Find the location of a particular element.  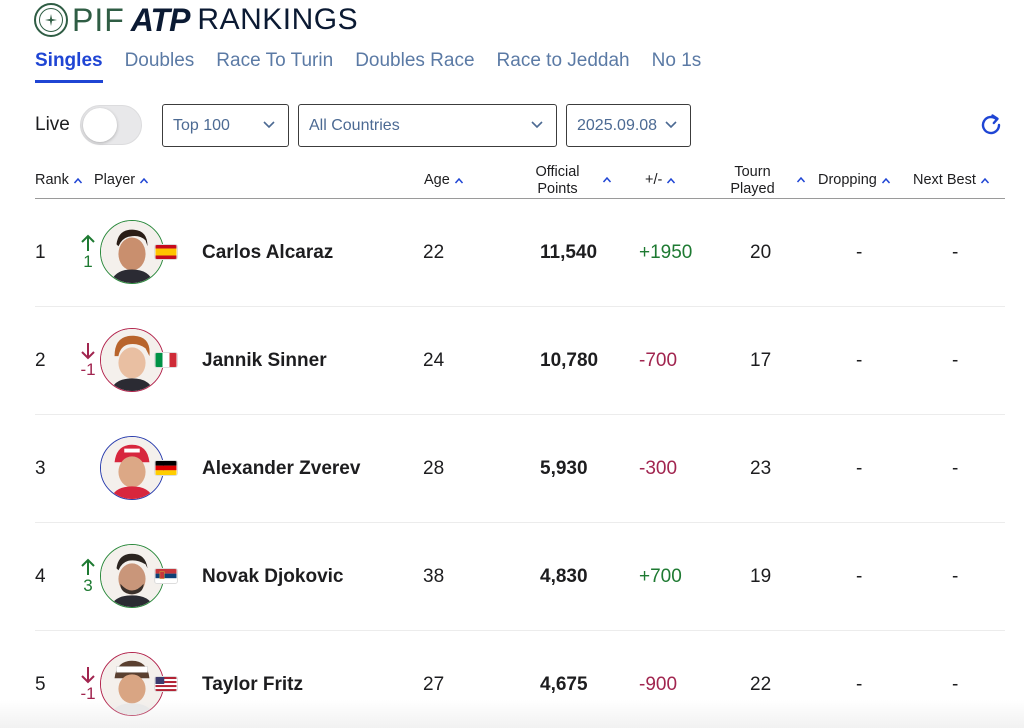

range-select-value: Top 100 is located at coordinates (201, 125).